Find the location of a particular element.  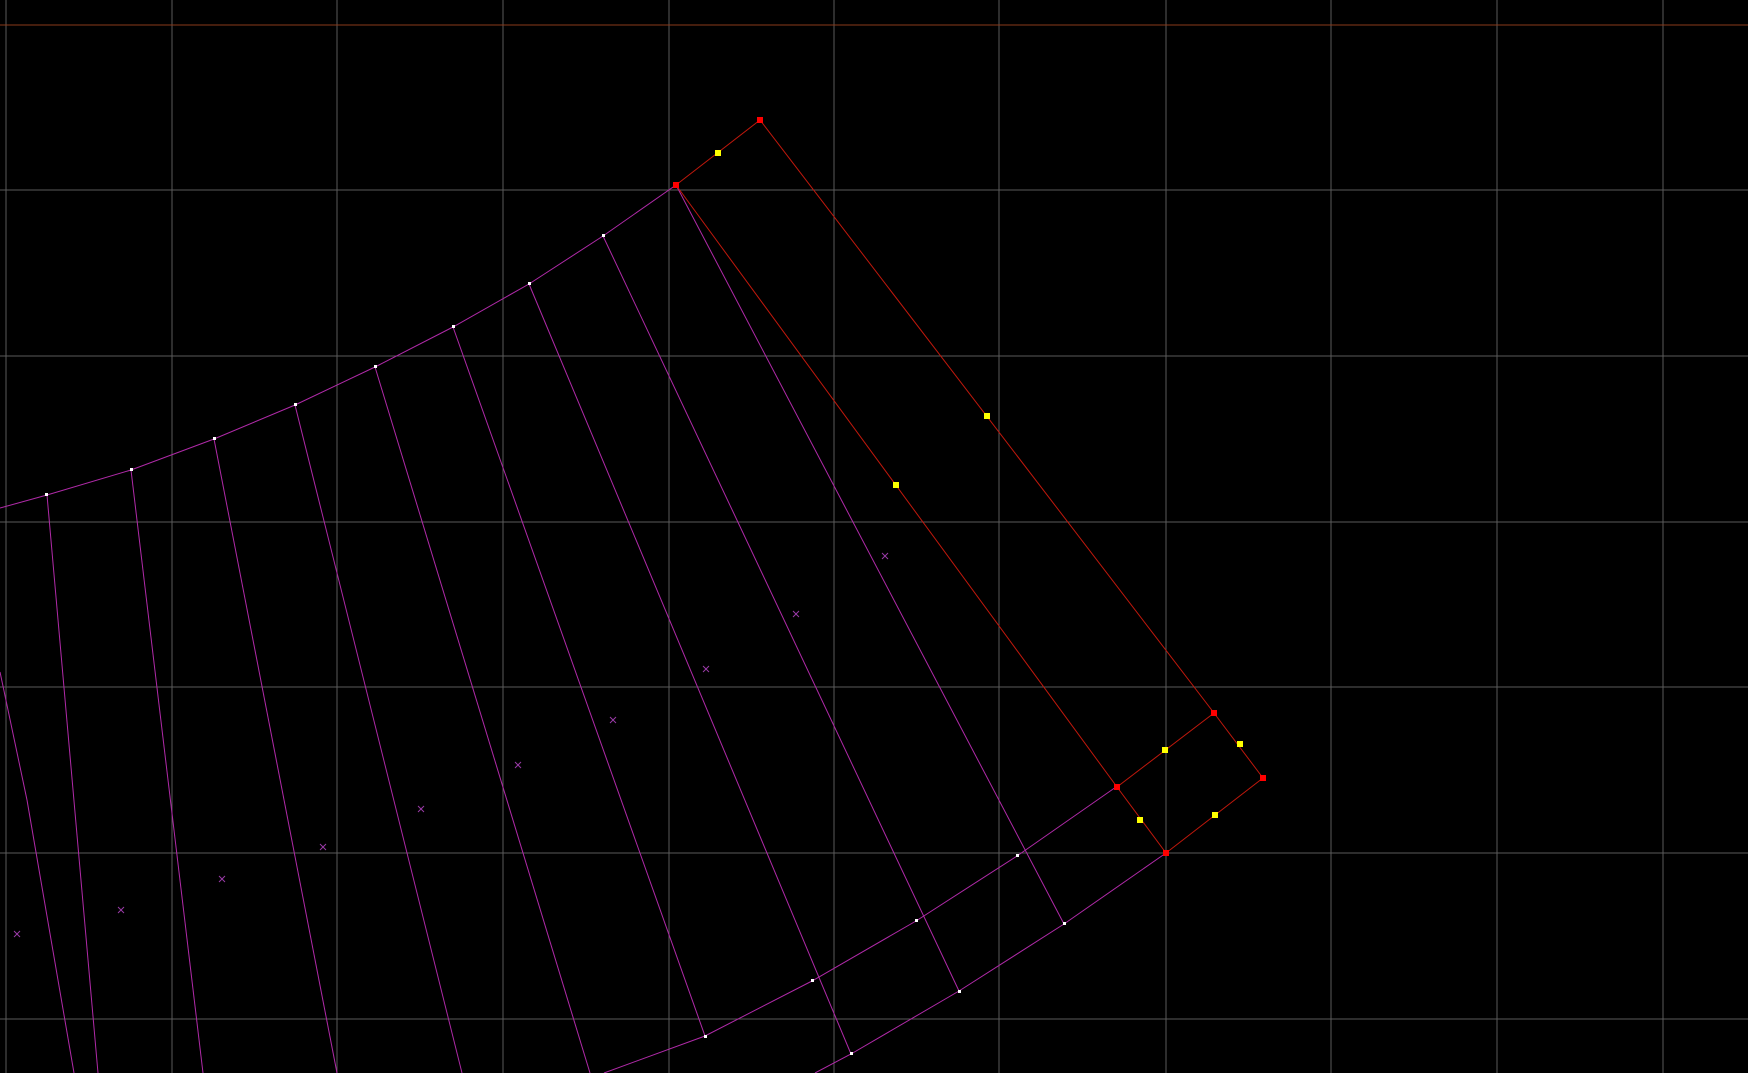

outer-arc-linedef is located at coordinates (338, 346).